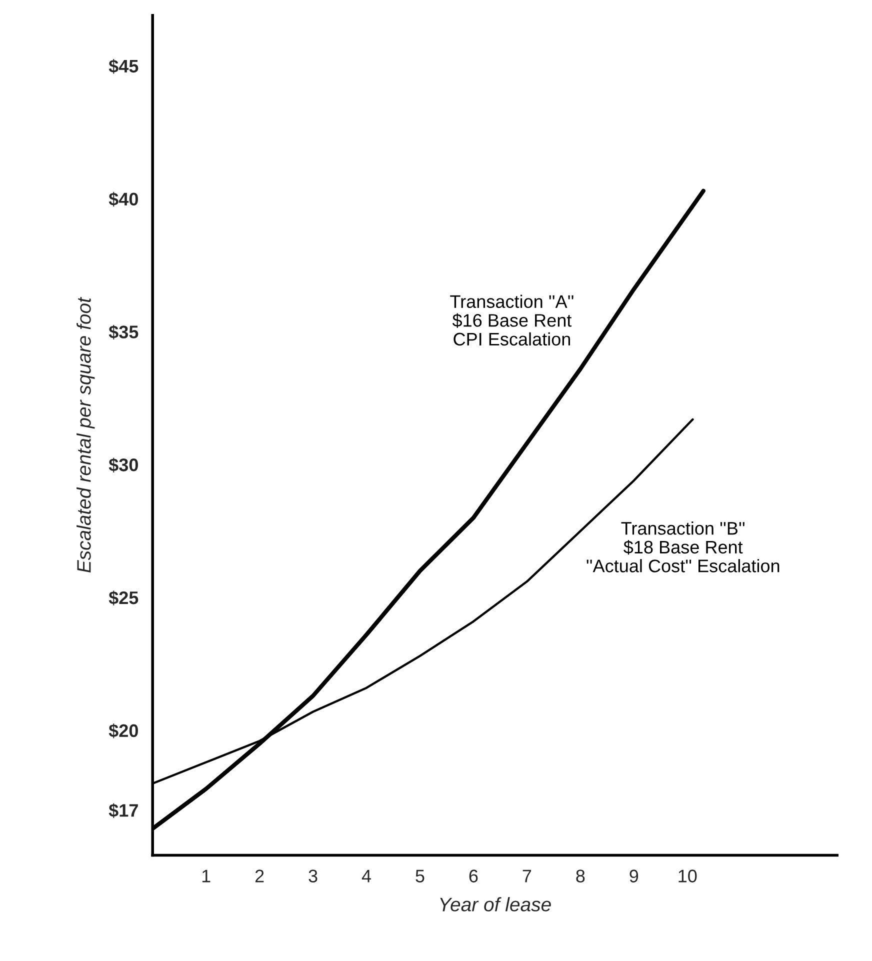 This screenshot has height=961, width=872. What do you see at coordinates (259, 876) in the screenshot?
I see `x-tick-label: 2` at bounding box center [259, 876].